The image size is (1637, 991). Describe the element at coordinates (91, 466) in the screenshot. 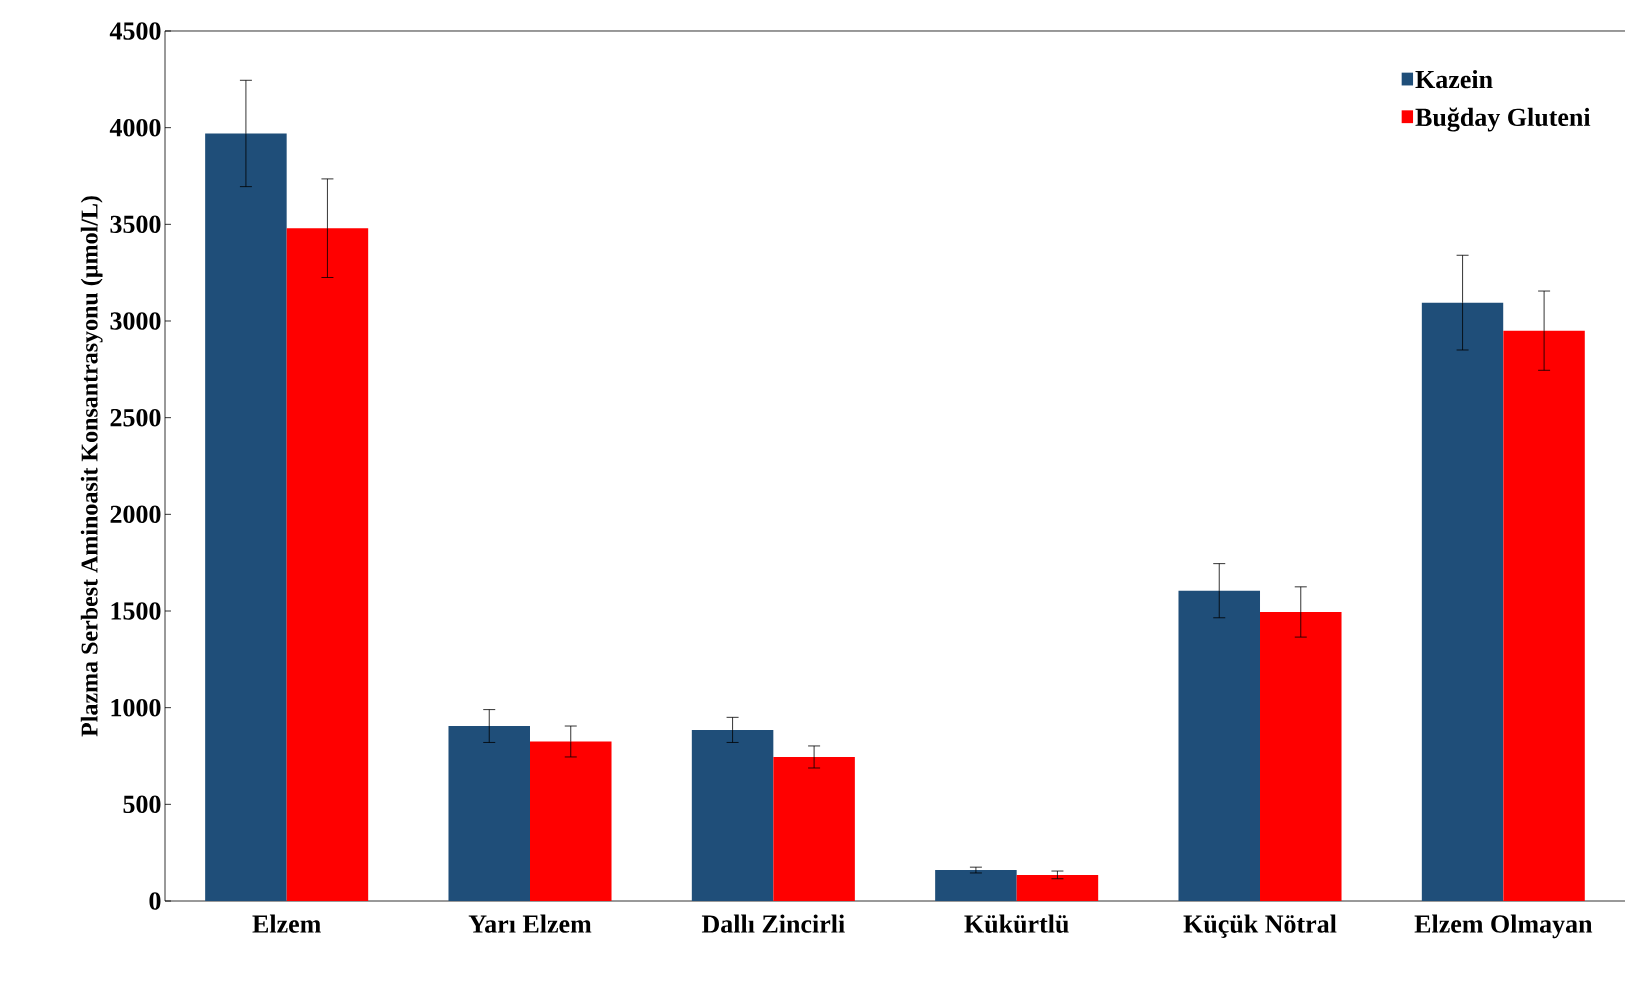

I see `y-axis-title: Plazma Serbest Aminoasit Konsantrasyonu (µmol/L)` at that location.